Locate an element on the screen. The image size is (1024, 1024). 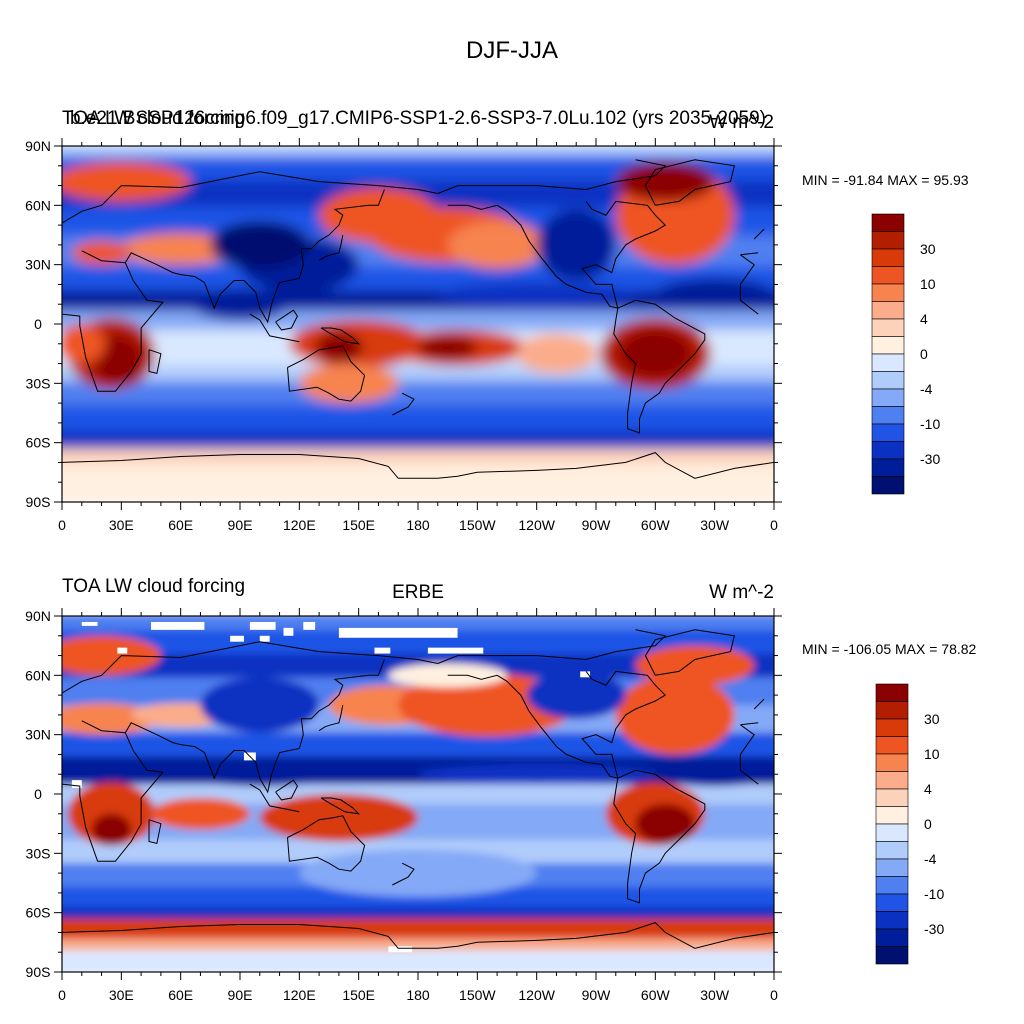
colorbar-label: 0 is located at coordinates (928, 824).